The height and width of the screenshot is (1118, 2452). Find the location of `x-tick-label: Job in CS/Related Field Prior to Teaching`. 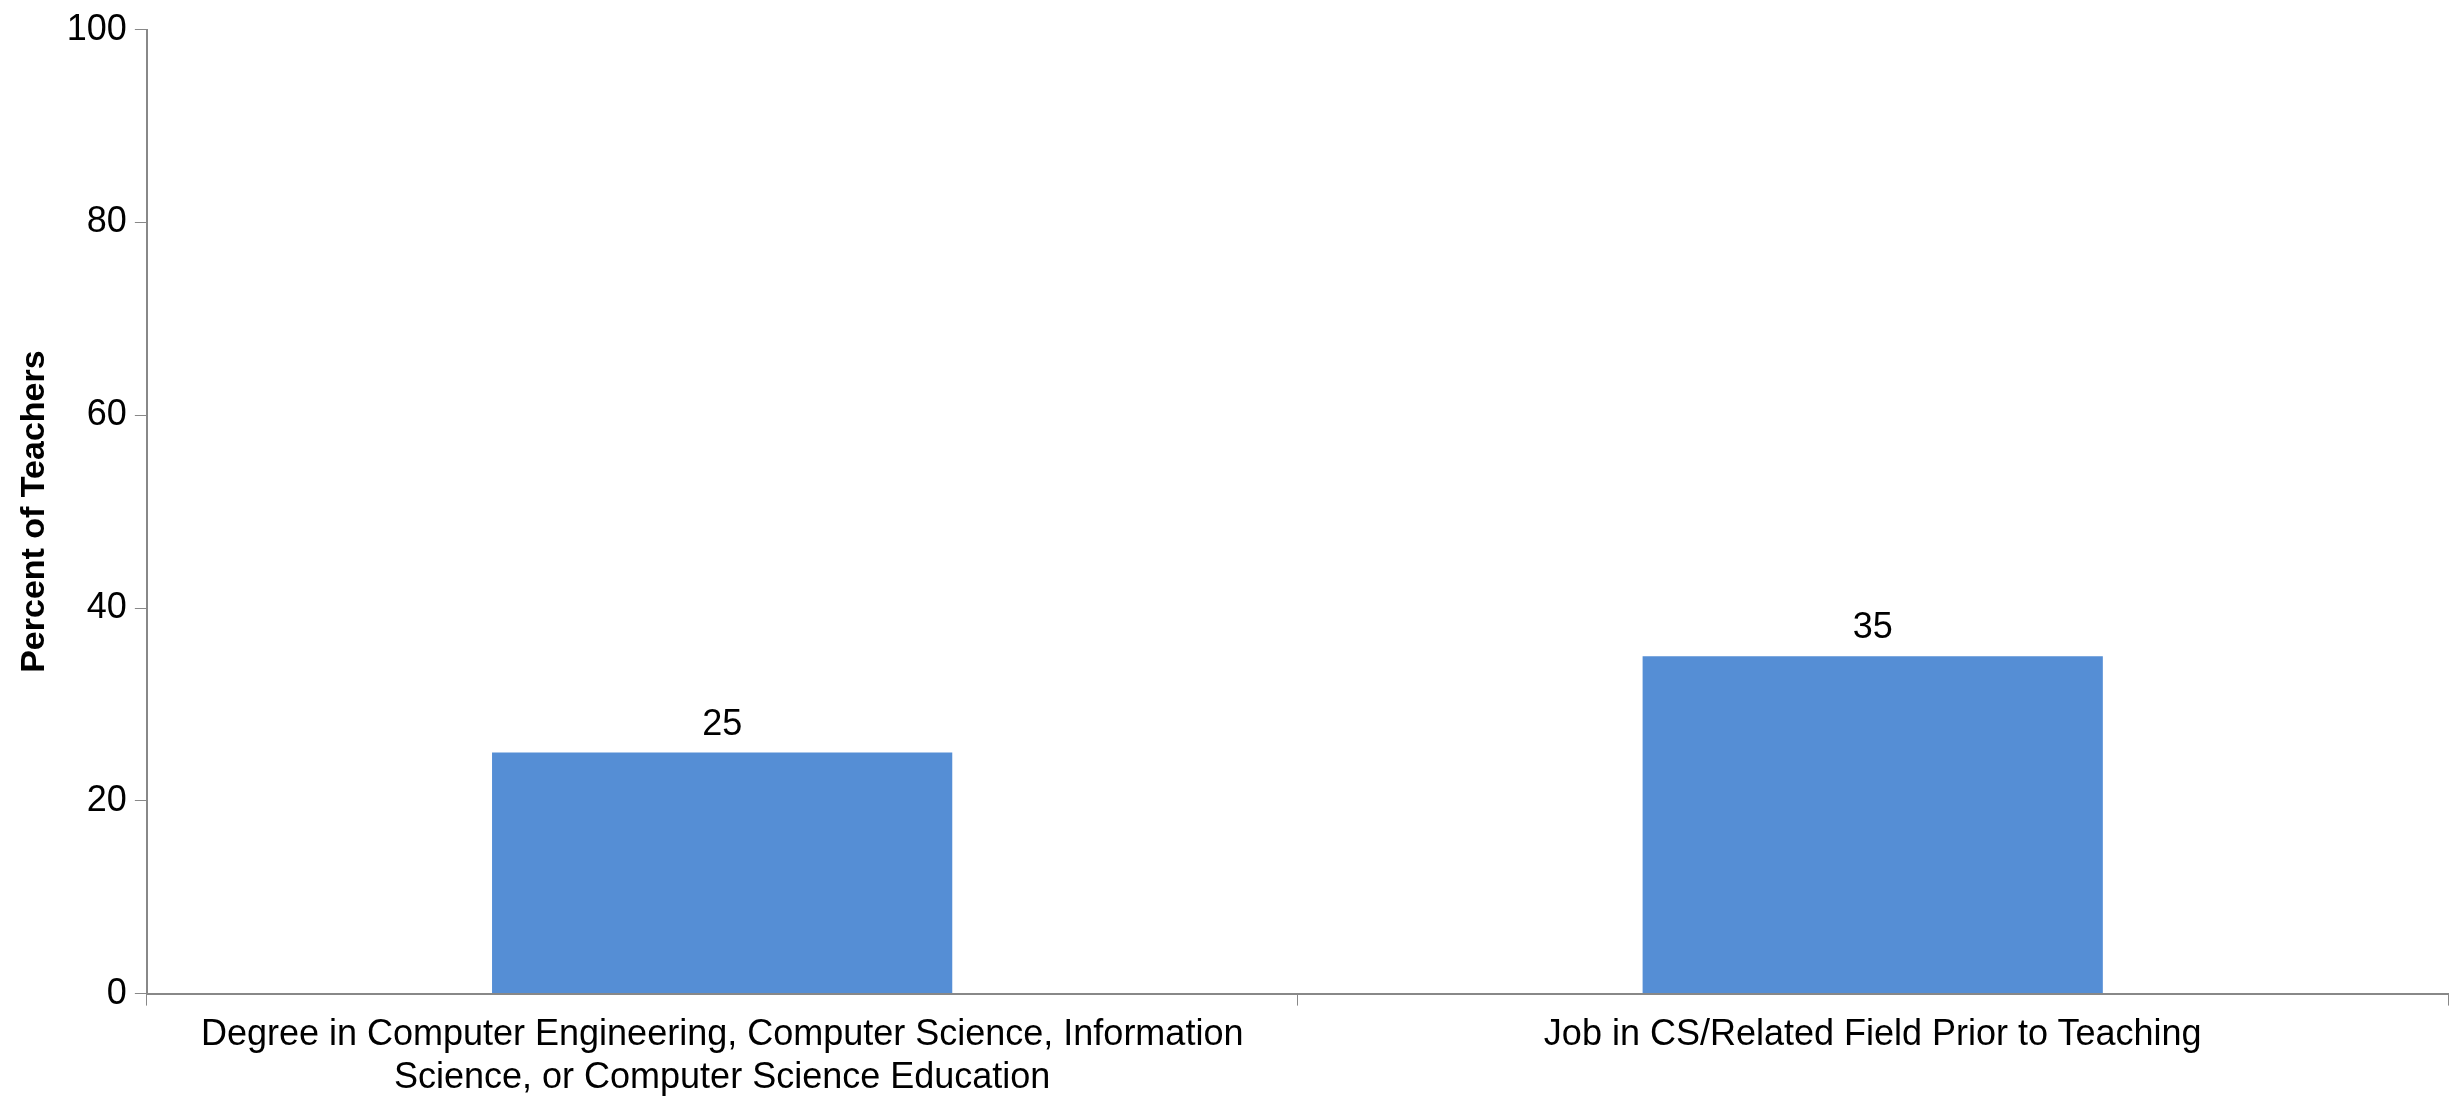

x-tick-label: Job in CS/Related Field Prior to Teaching is located at coordinates (1872, 1033).